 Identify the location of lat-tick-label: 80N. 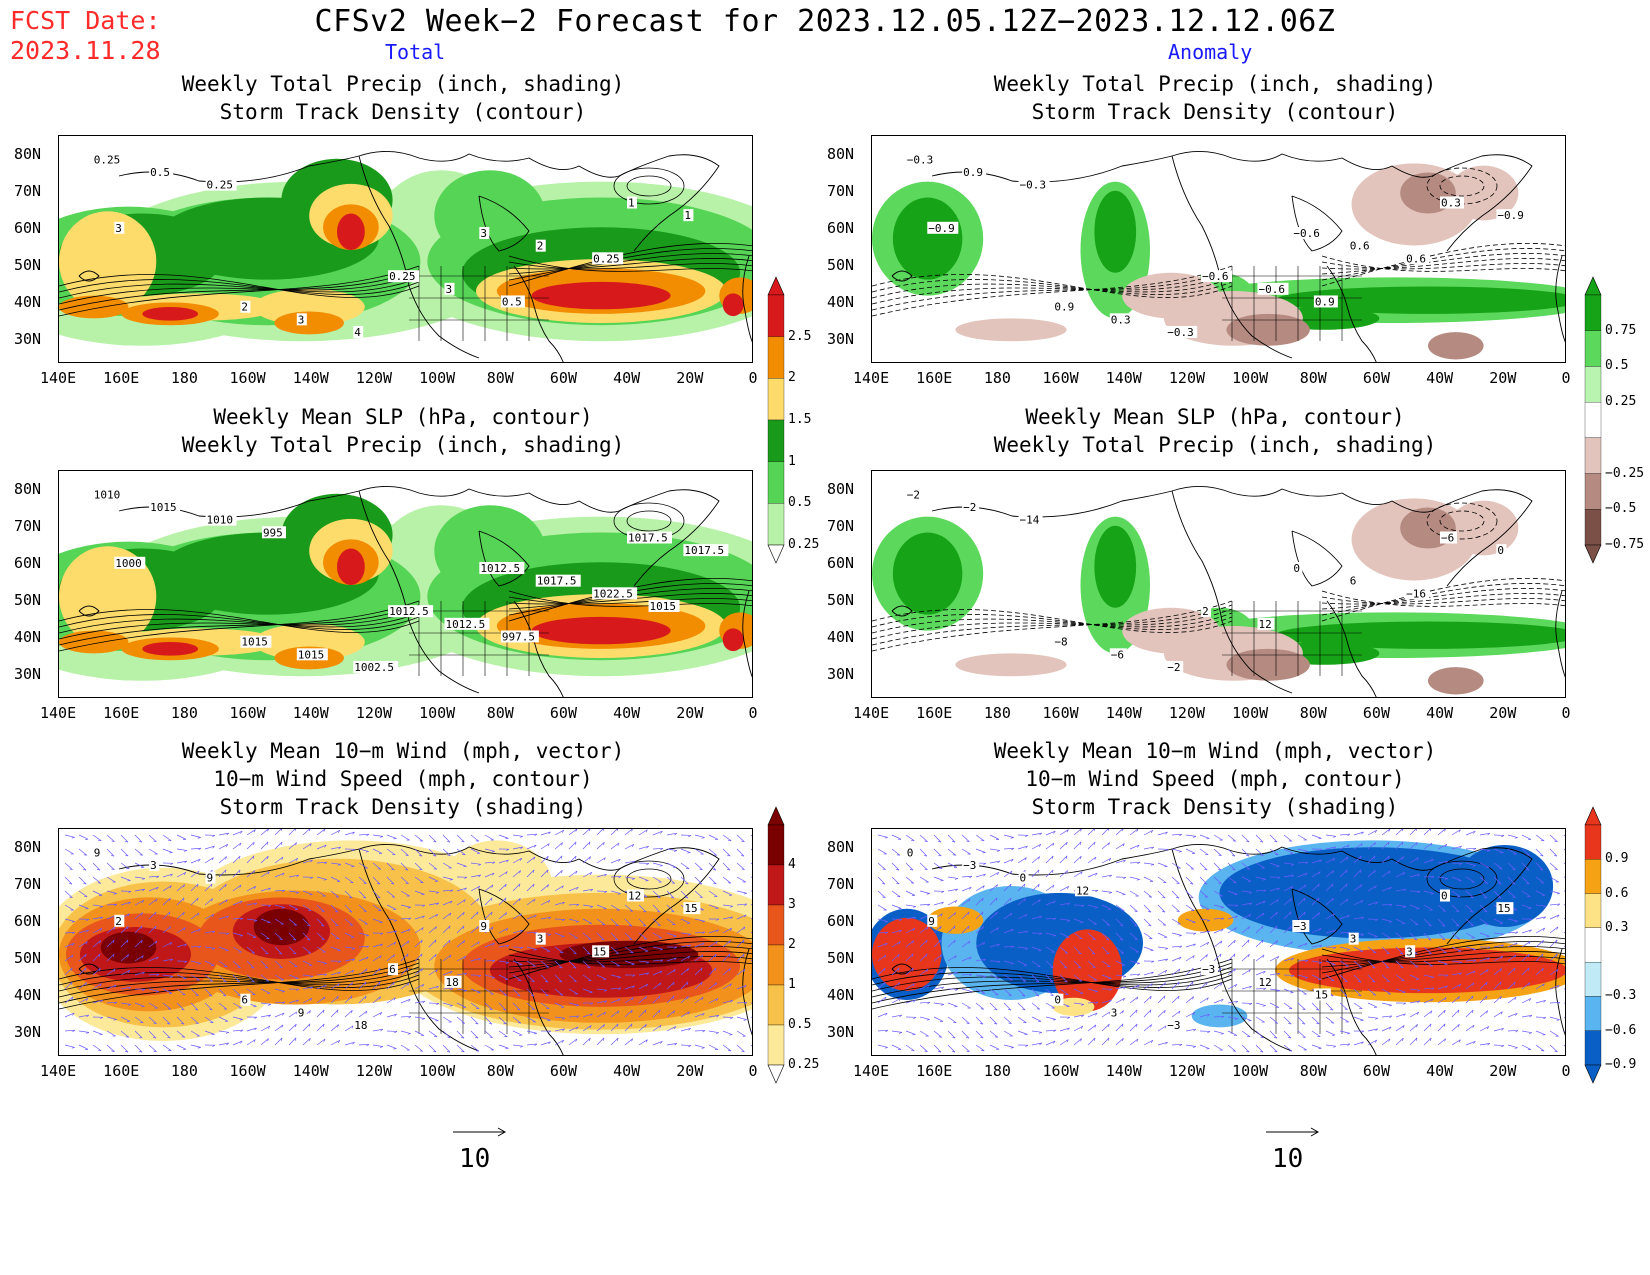
(28, 489).